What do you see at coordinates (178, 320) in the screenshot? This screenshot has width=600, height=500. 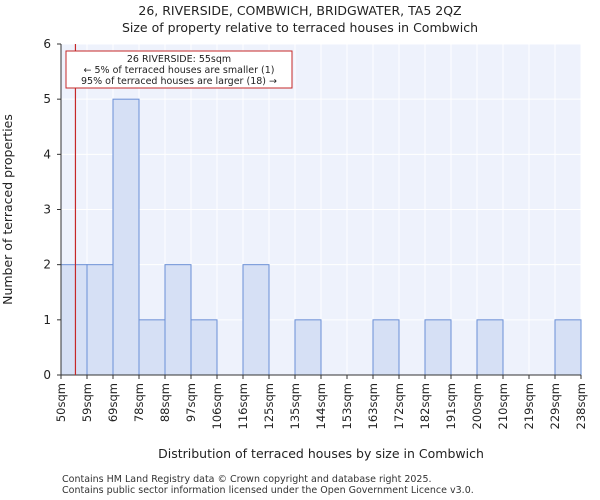 I see `bar-88sqm` at bounding box center [178, 320].